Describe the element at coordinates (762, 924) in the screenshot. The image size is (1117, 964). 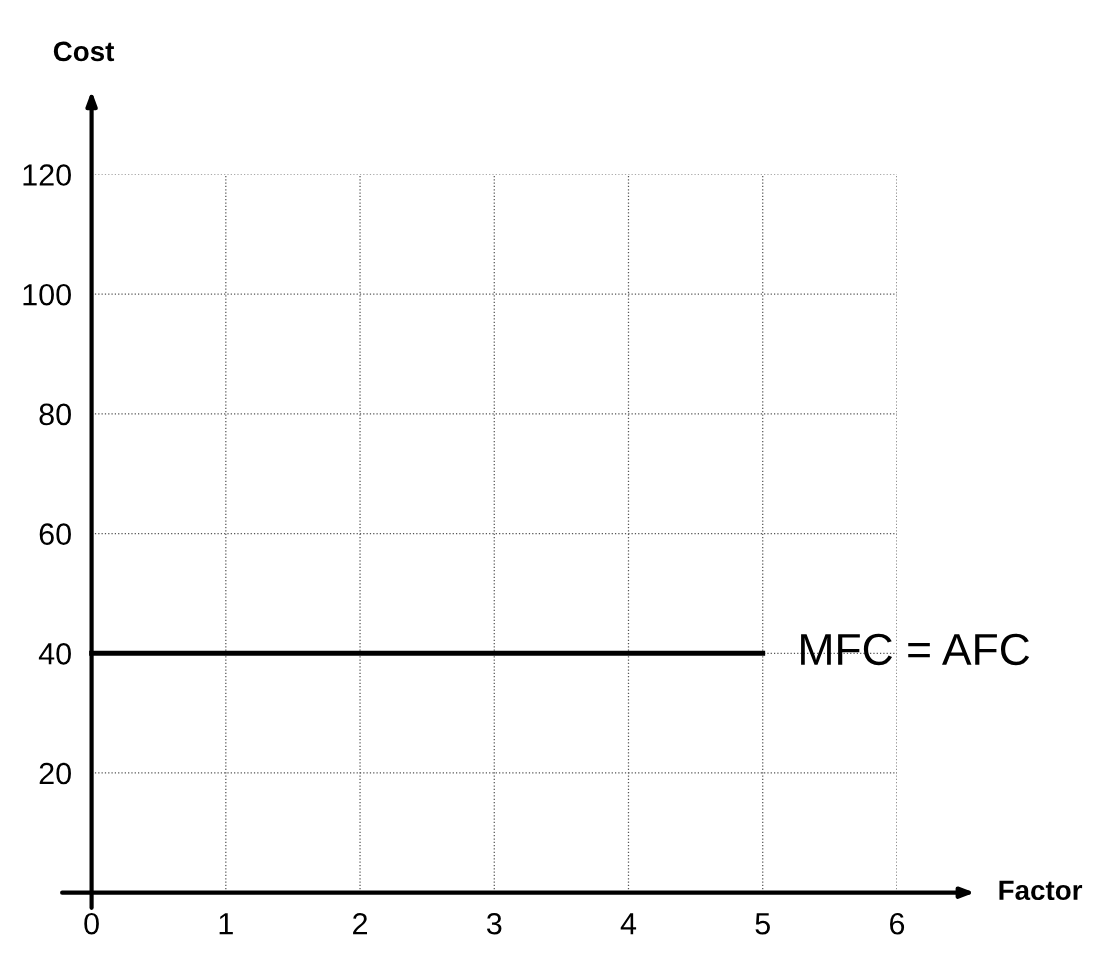
I see `x-tick-label: 5` at that location.